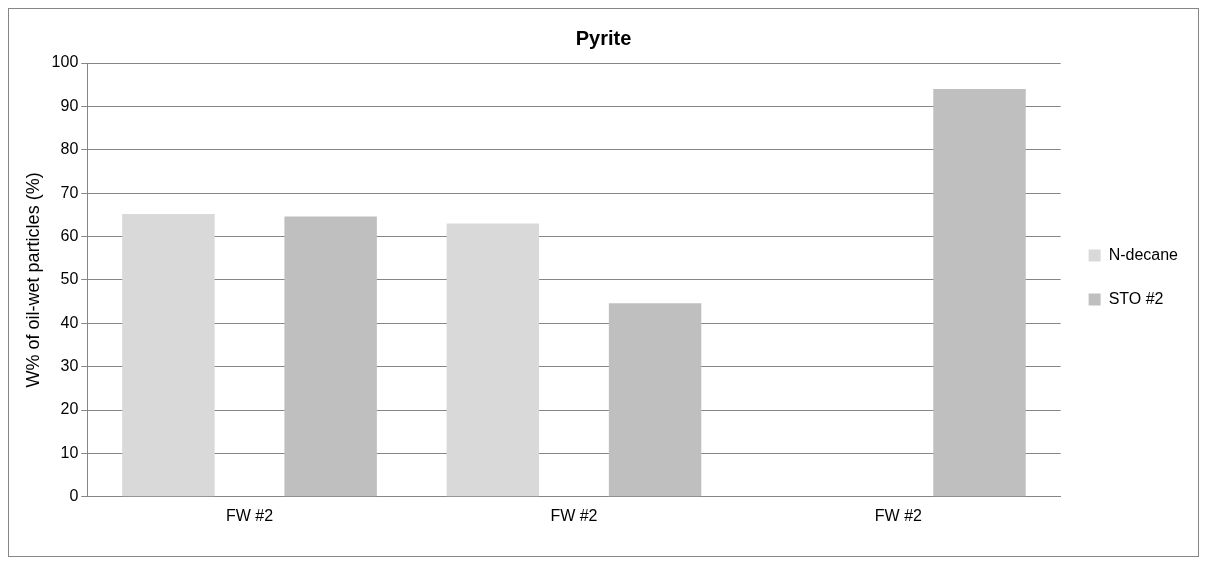  What do you see at coordinates (69, 322) in the screenshot?
I see `y-tick-label: 40` at bounding box center [69, 322].